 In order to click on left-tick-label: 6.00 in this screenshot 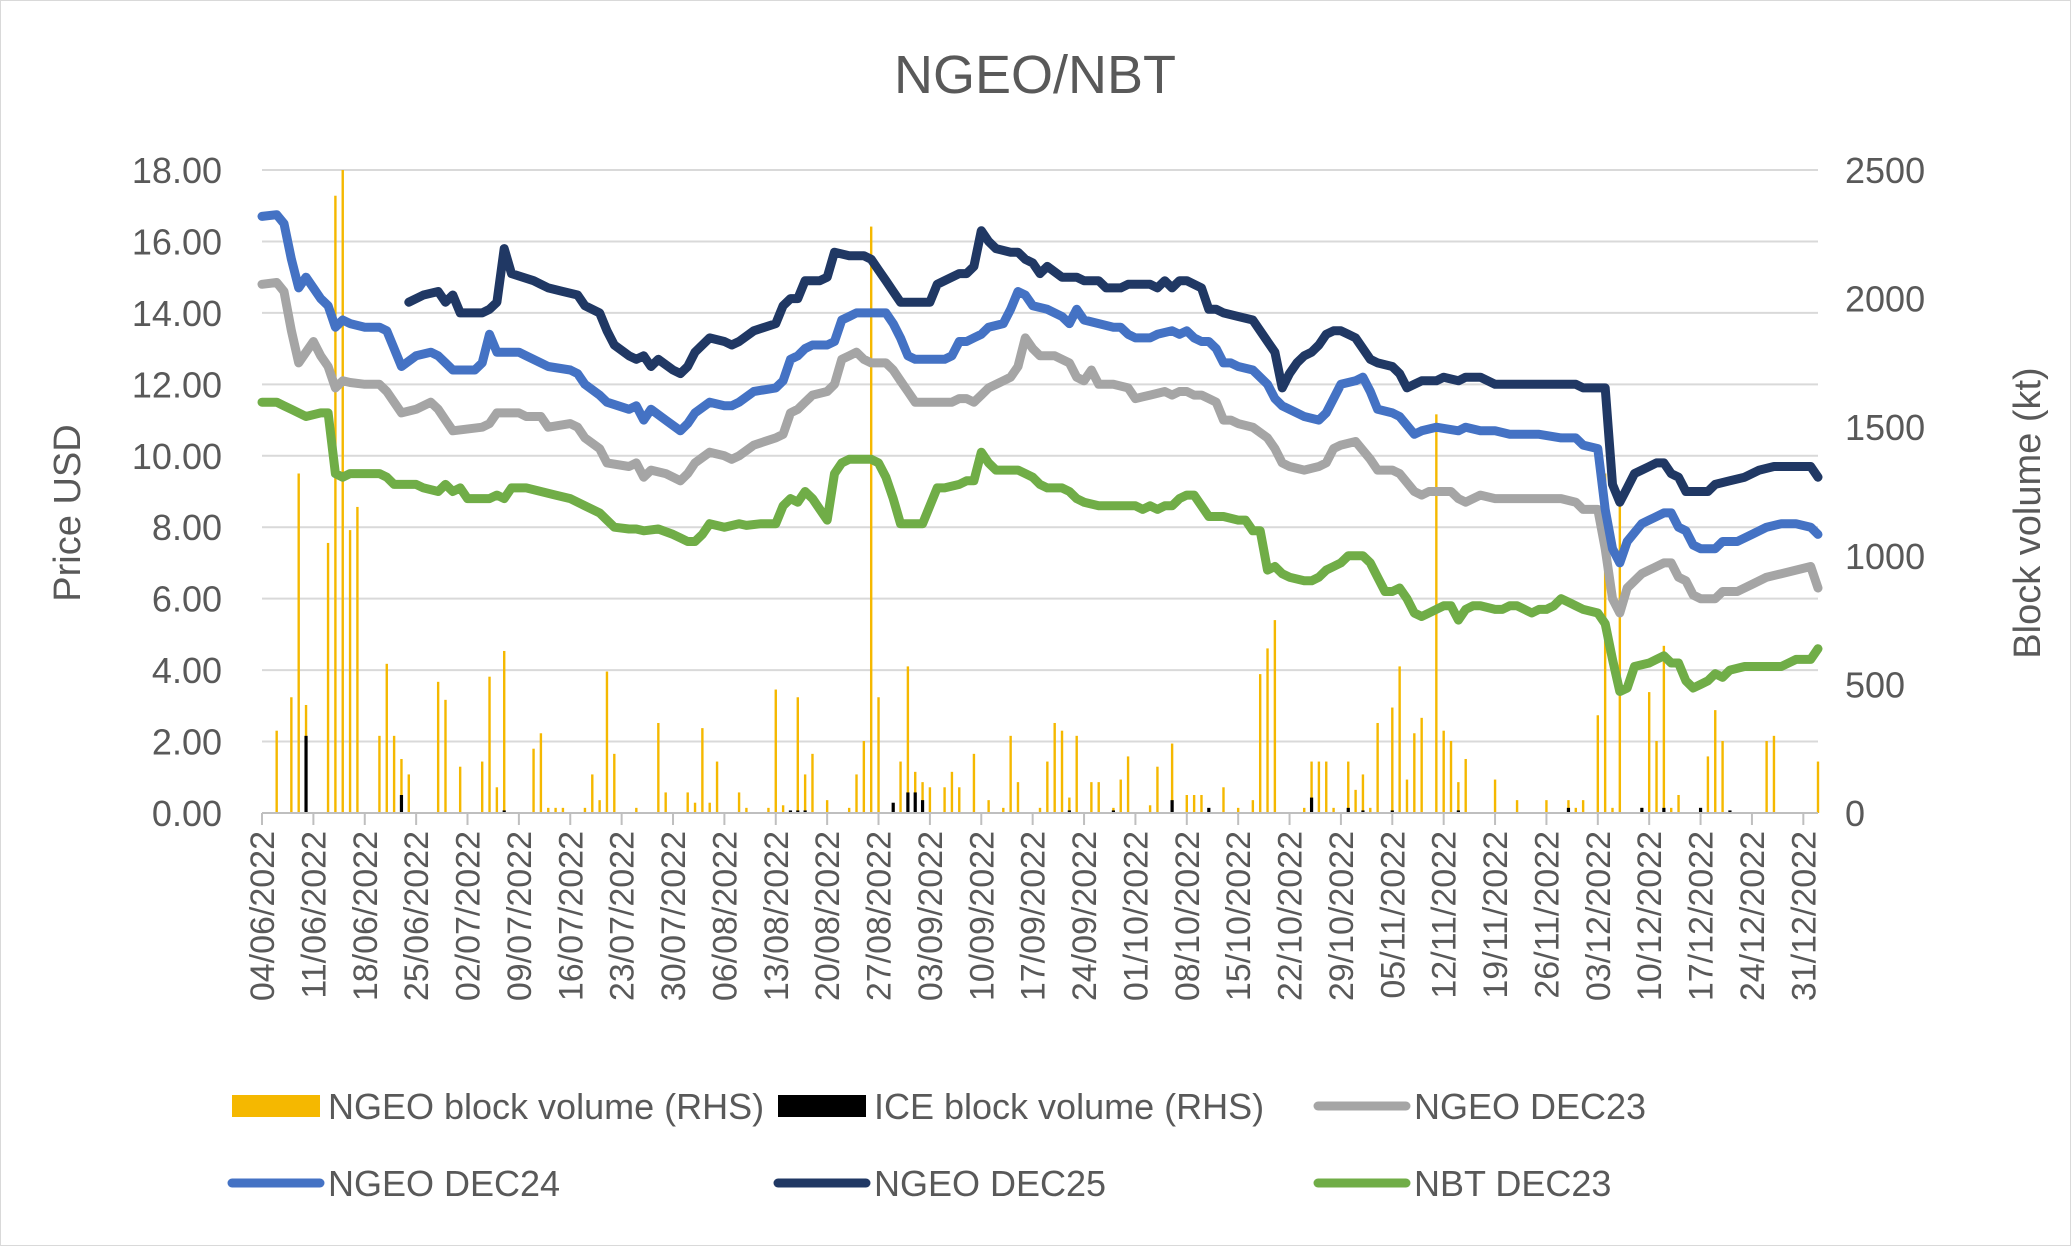, I will do `click(187, 599)`.